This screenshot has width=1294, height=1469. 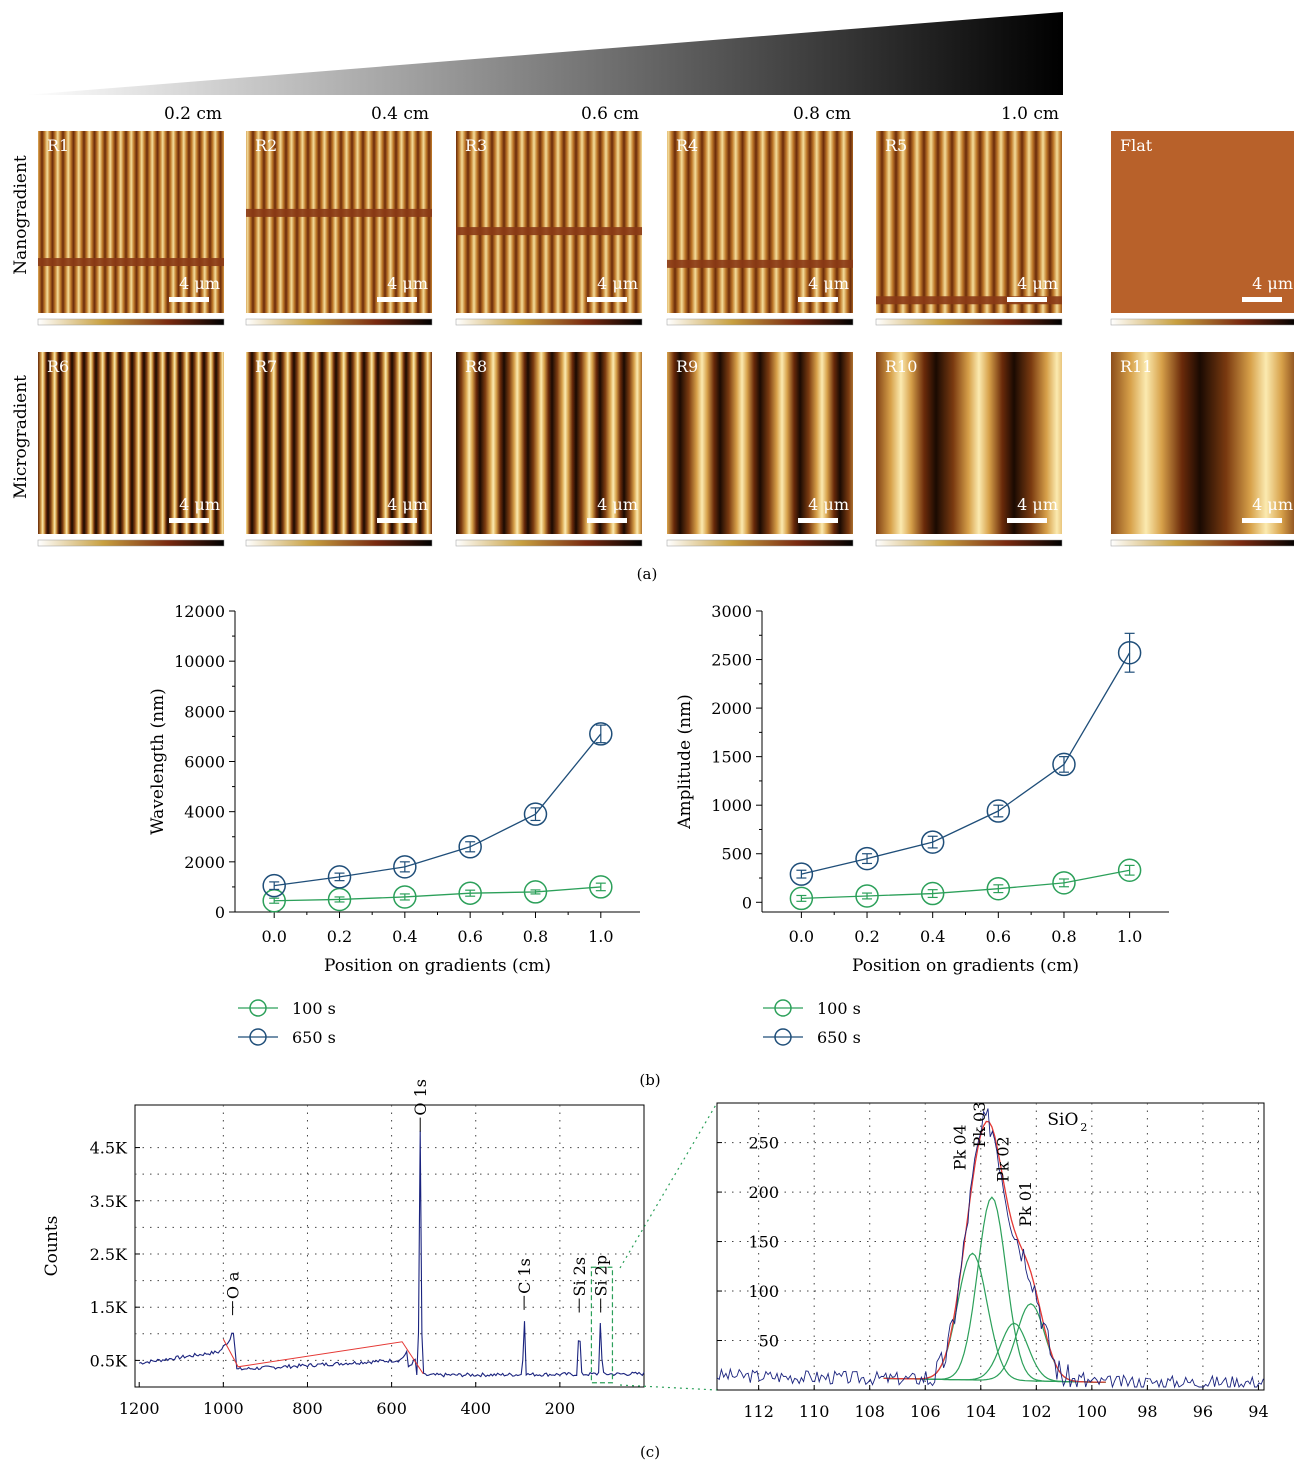 What do you see at coordinates (602, 1325) in the screenshot?
I see `zoom-box` at bounding box center [602, 1325].